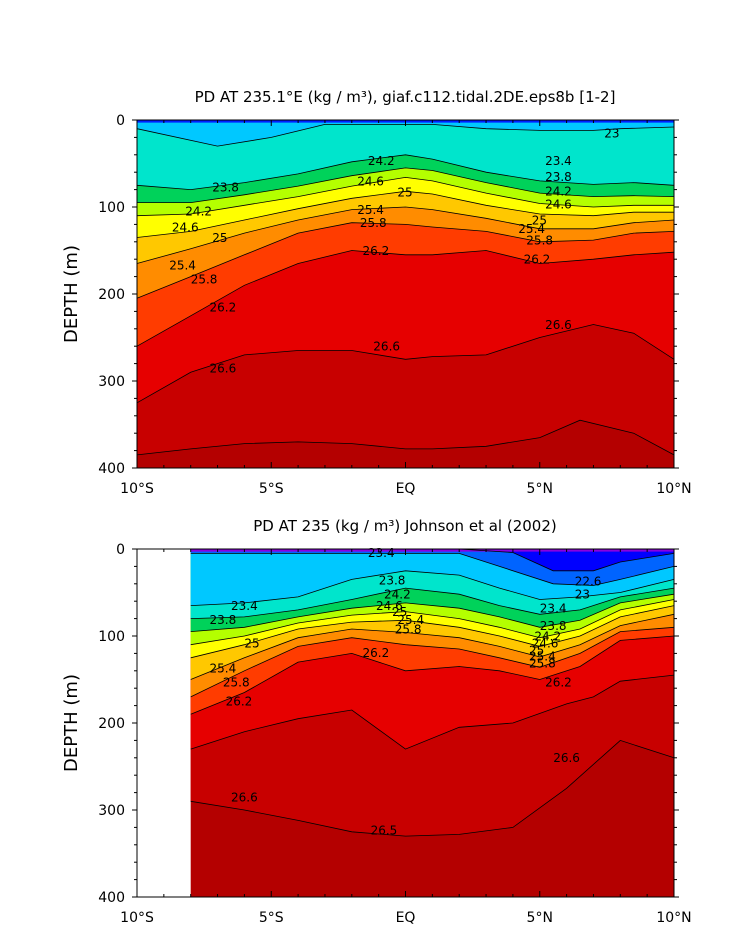 This screenshot has width=733, height=945. I want to click on bottom-panel-title: PD AT 235 (kg / m³) Johnson et al (2002), so click(404, 526).